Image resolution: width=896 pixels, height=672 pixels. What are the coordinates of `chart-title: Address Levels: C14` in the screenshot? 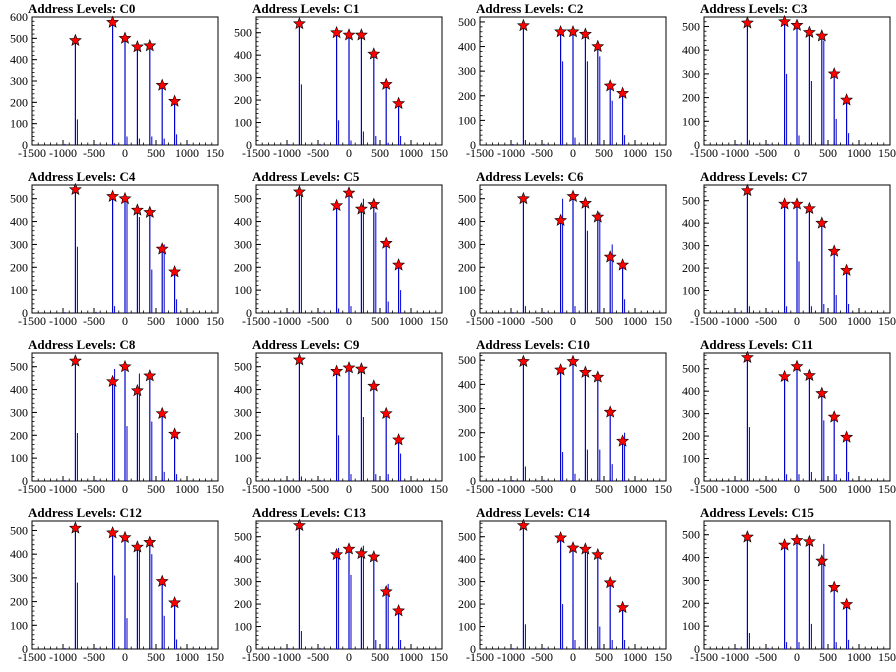 It's located at (533, 512).